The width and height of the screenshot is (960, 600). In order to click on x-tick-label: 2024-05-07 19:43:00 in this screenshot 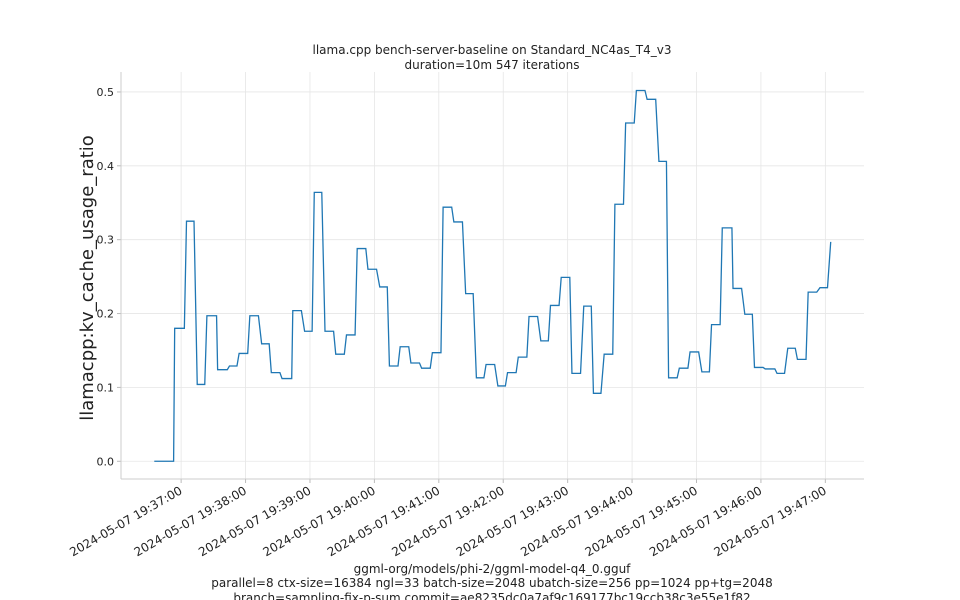, I will do `click(512, 521)`.